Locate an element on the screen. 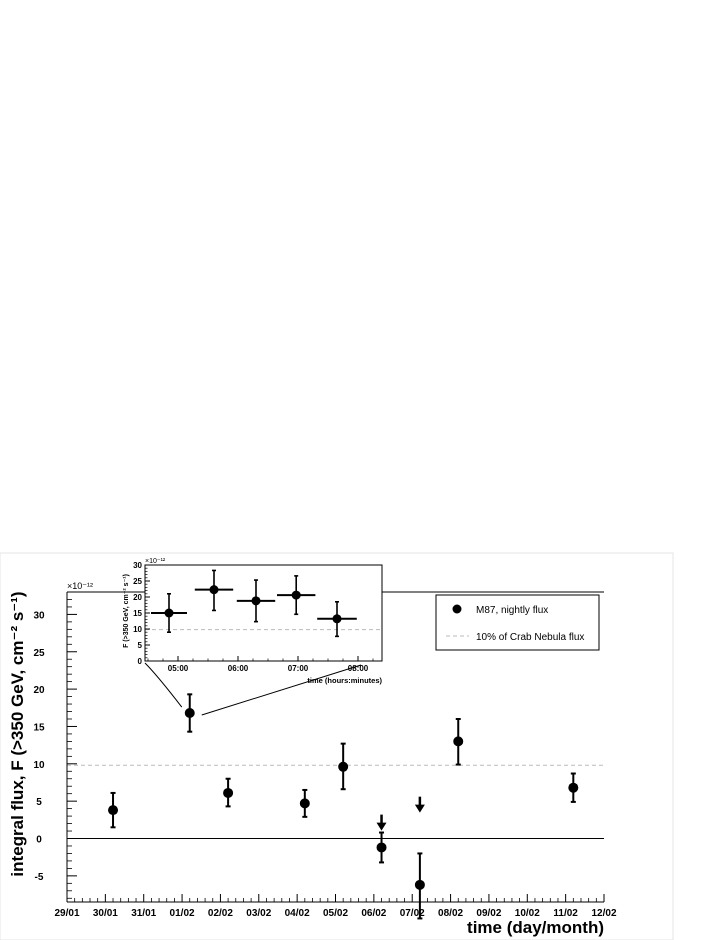 This screenshot has height=940, width=727. x-tick-label: 02/02 is located at coordinates (220, 913).